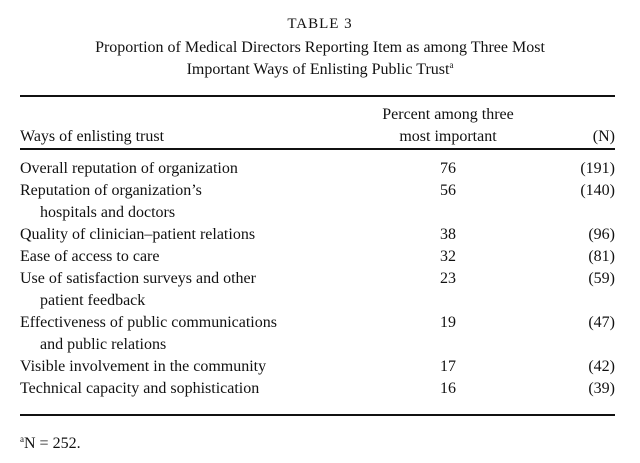 Image resolution: width=640 pixels, height=463 pixels. I want to click on row-n: (47), so click(601, 322).